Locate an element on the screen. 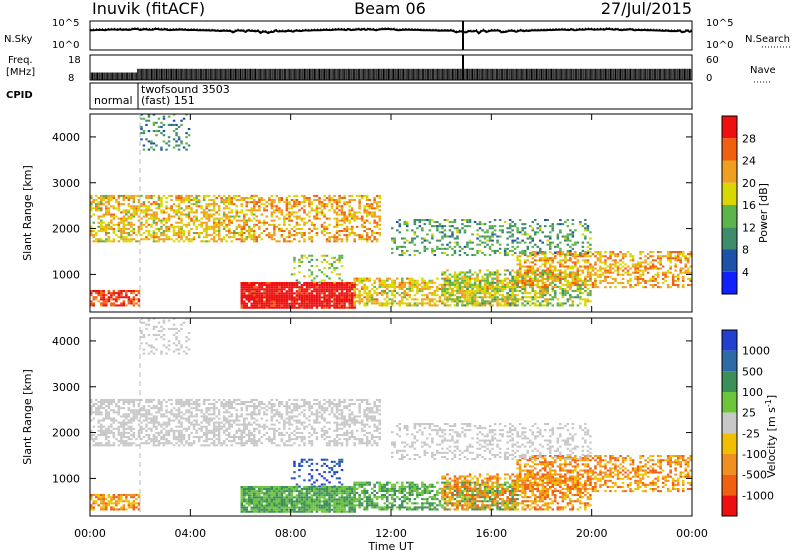  velocity-cell is located at coordinates (104, 445).